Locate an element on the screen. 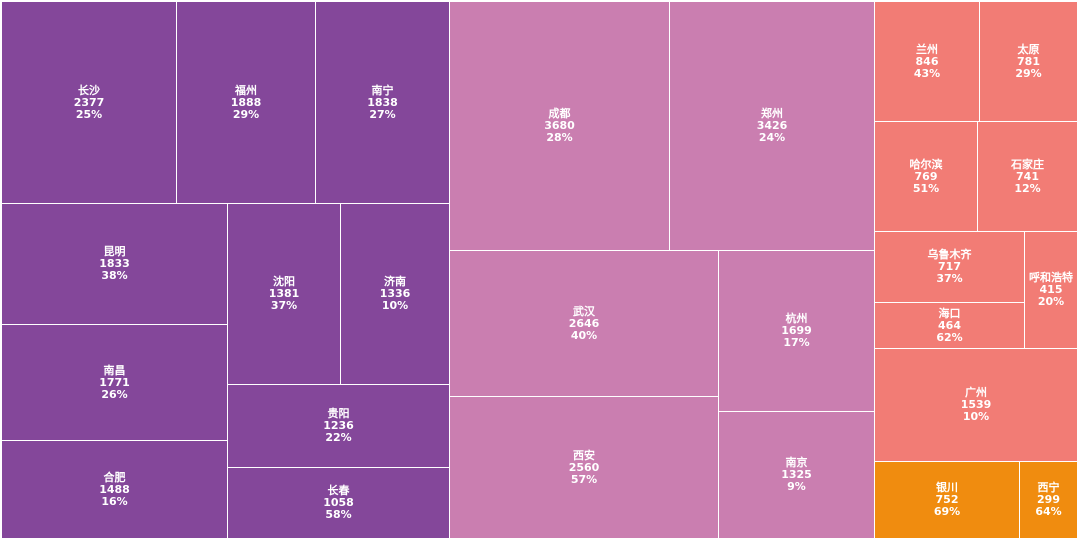 The height and width of the screenshot is (541, 1080). treemap-cell: 南京 1325 9% is located at coordinates (797, 475).